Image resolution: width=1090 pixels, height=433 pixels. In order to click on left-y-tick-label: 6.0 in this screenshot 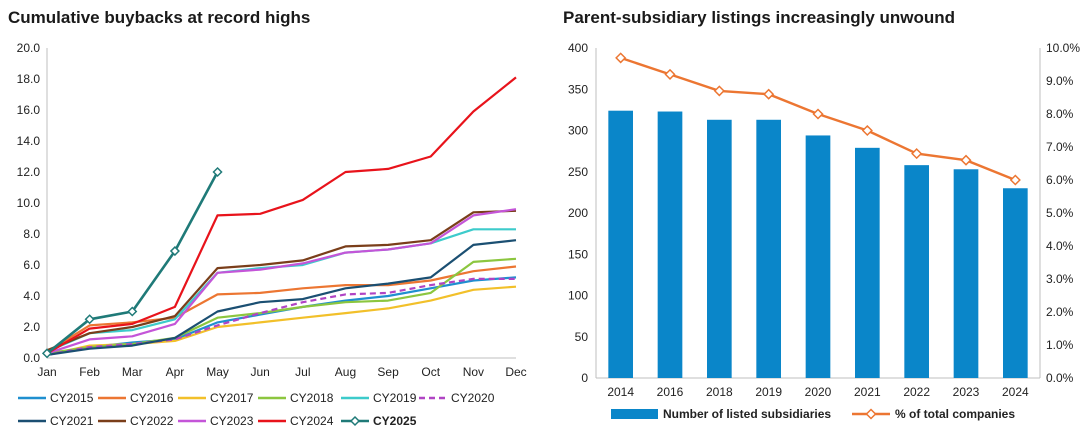, I will do `click(31, 265)`.